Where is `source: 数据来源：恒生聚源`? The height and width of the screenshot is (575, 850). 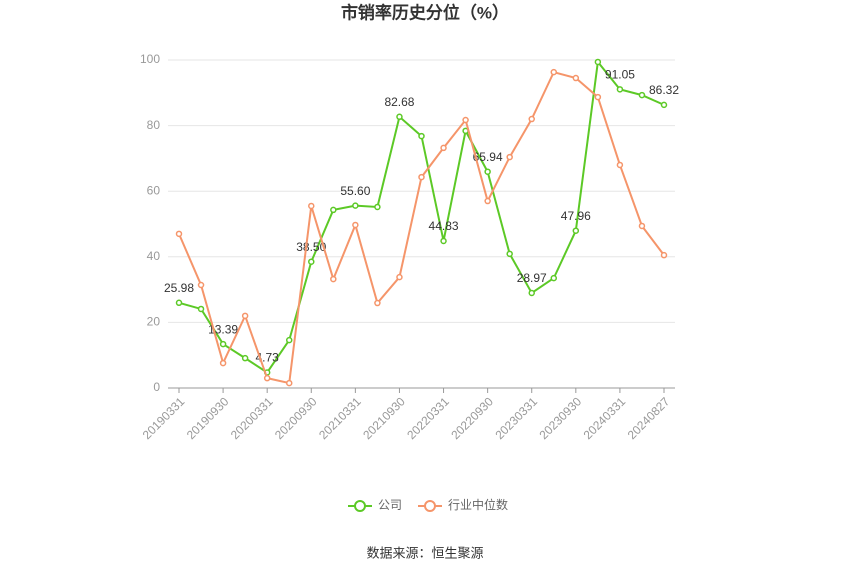 source: 数据来源：恒生聚源 is located at coordinates (424, 552).